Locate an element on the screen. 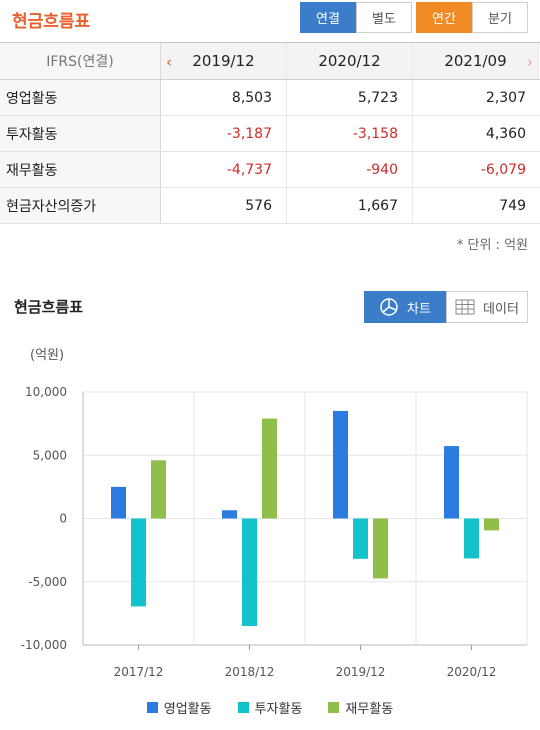  table-cell: 2,307 is located at coordinates (505, 97).